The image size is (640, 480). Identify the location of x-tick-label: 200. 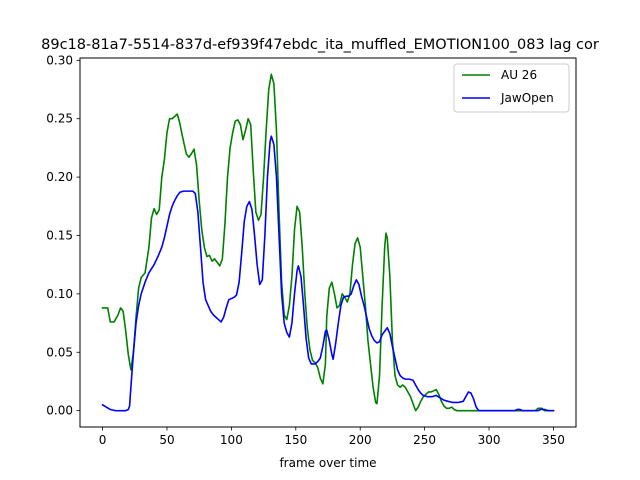
(360, 440).